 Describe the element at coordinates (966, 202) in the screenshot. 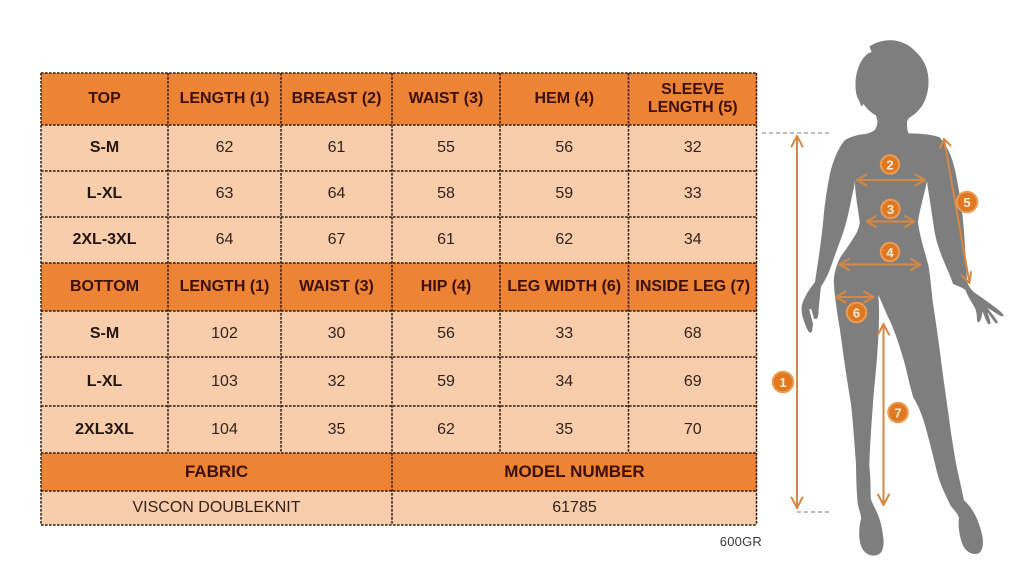

I see `svg-text: 5` at that location.